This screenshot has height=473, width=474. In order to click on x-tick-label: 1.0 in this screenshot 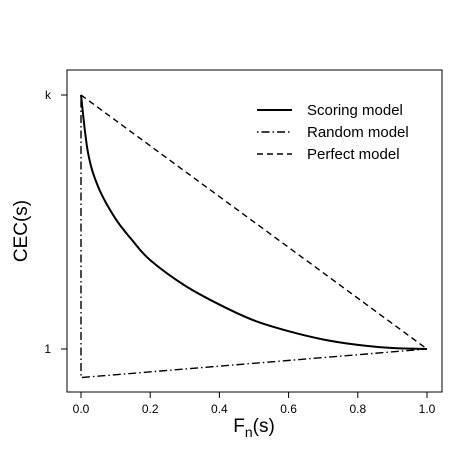, I will do `click(427, 409)`.